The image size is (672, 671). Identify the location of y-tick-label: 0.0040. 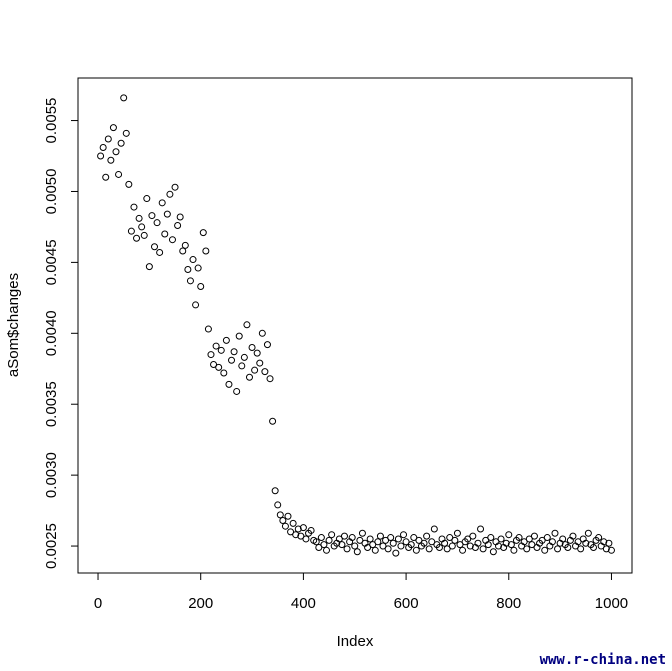
(51, 333).